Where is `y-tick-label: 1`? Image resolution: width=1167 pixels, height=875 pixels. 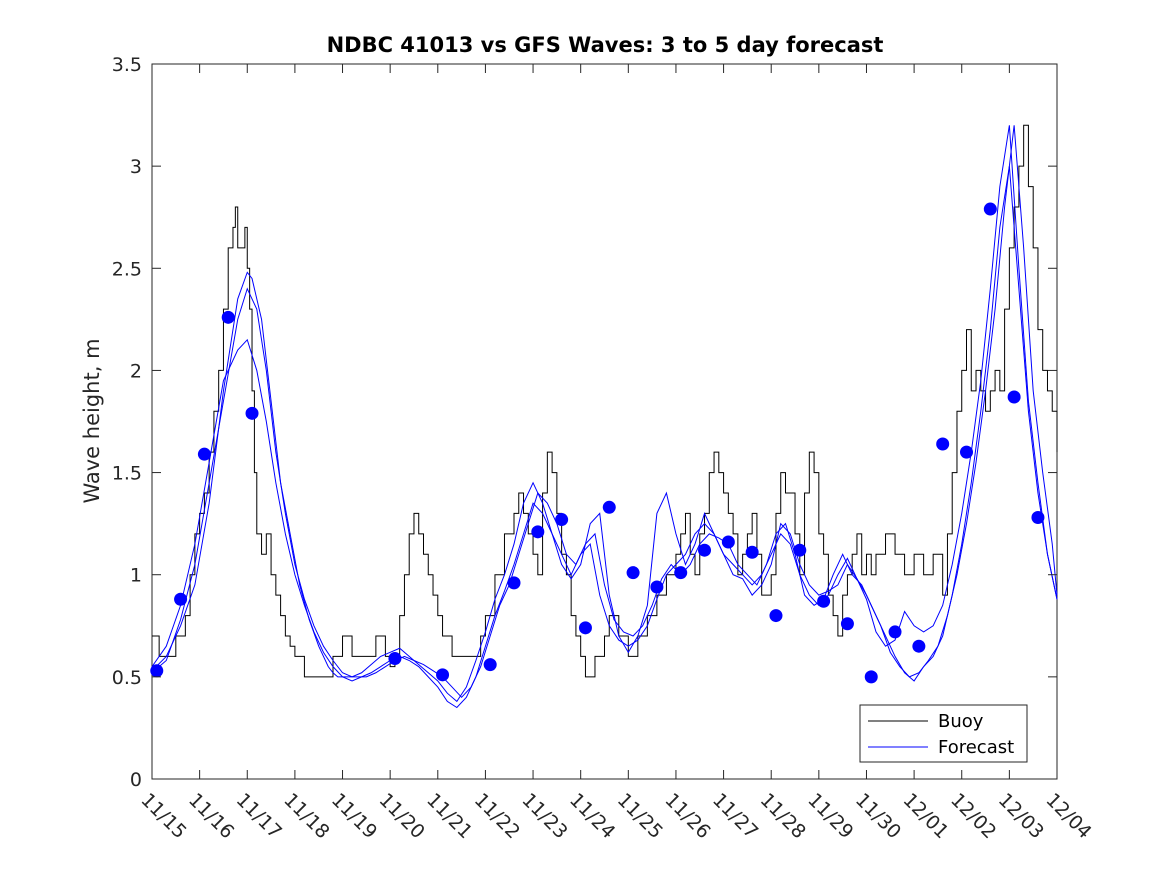
y-tick-label: 1 is located at coordinates (136, 576).